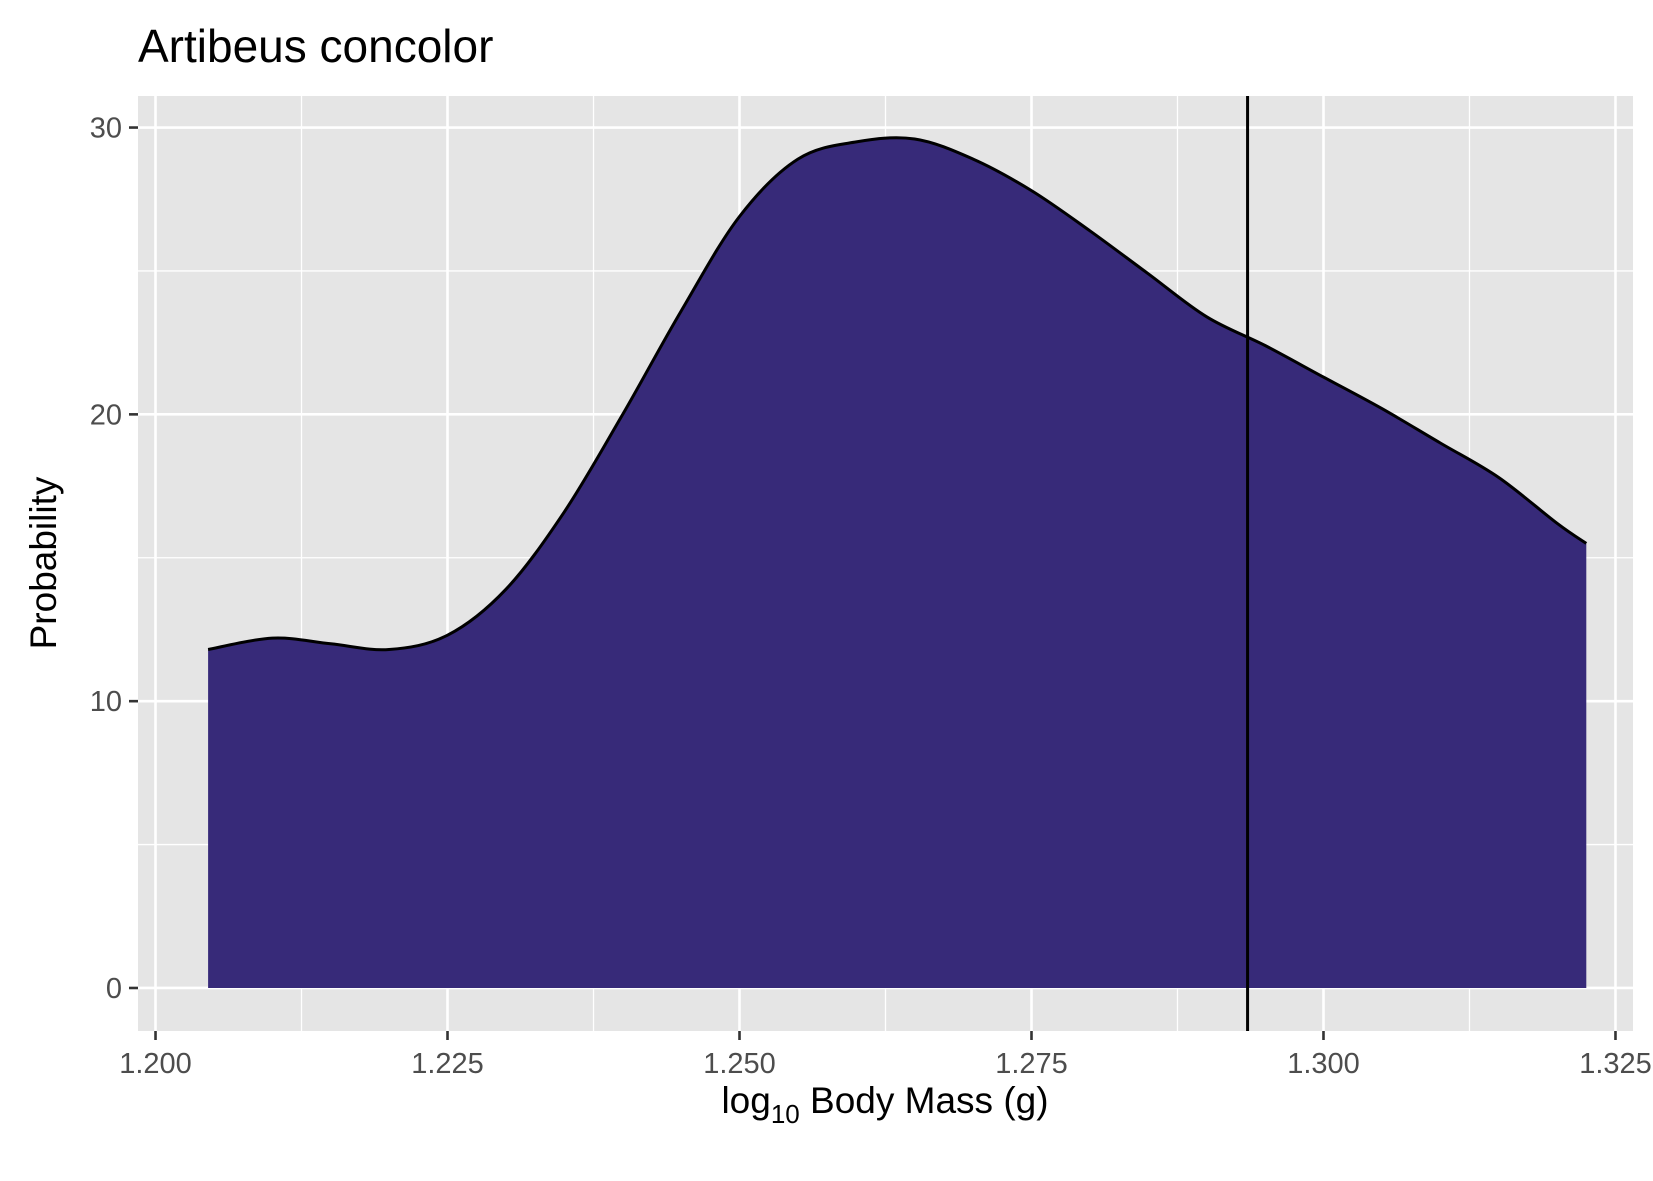 Image resolution: width=1653 pixels, height=1181 pixels. Describe the element at coordinates (885, 1055) in the screenshot. I see `x-axis: 1.200 1.225 1.250 1.275 1.300 1.325` at that location.